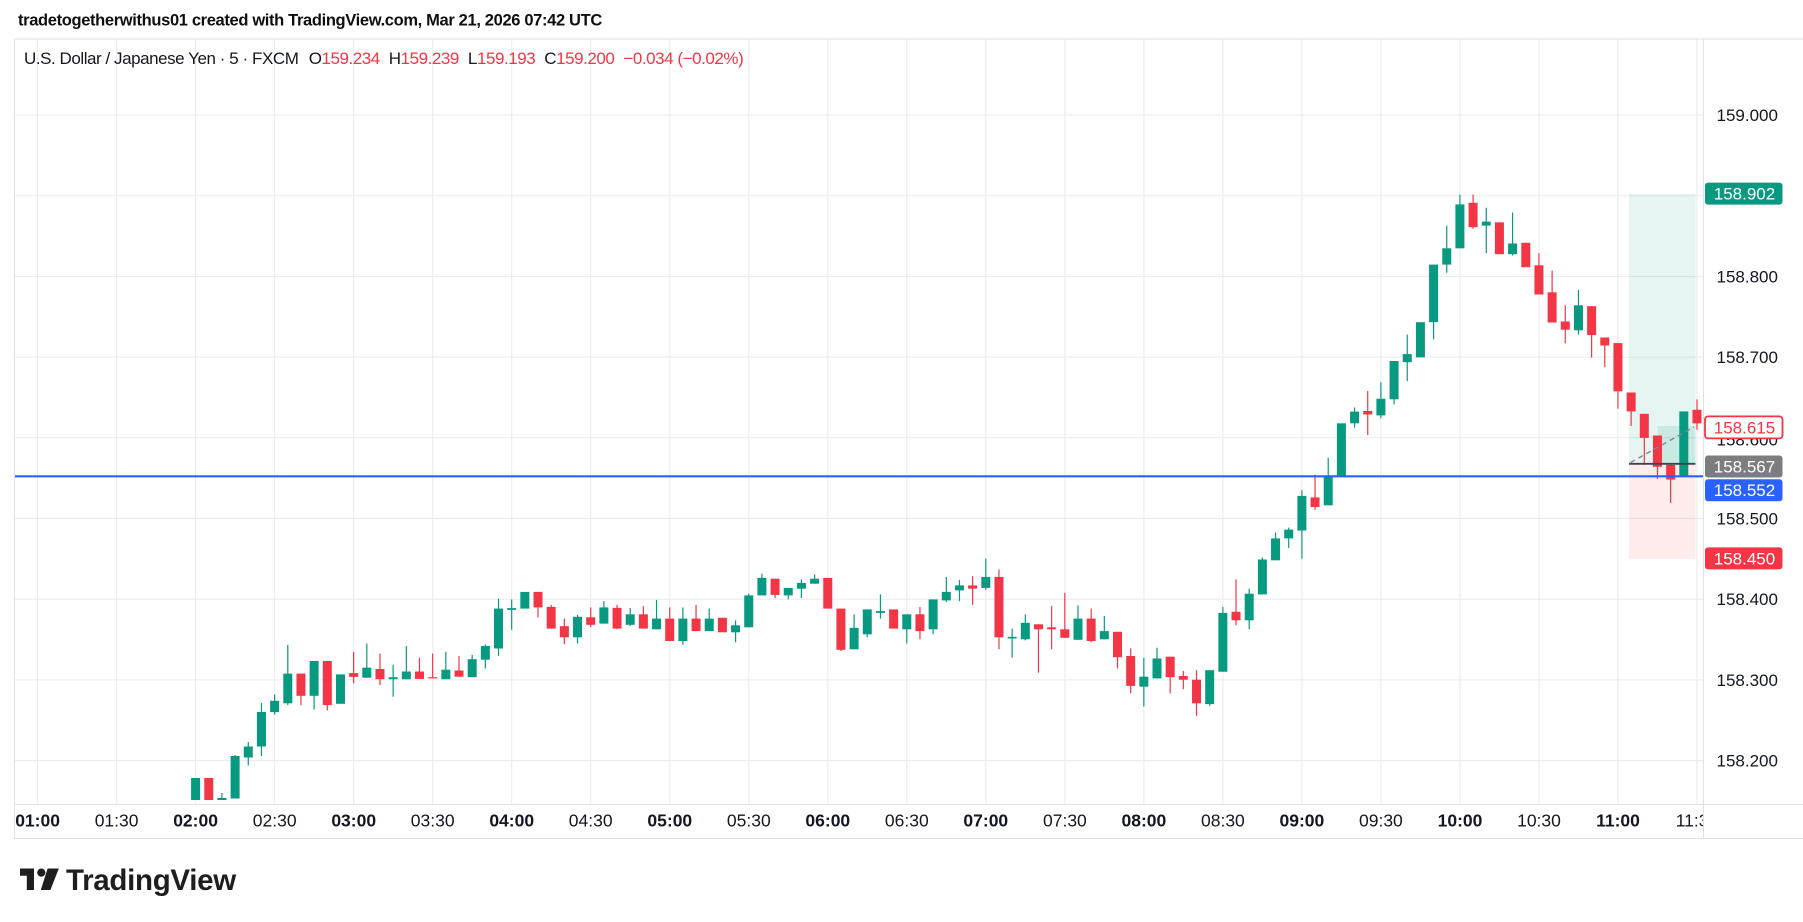 This screenshot has width=1803, height=922. Describe the element at coordinates (1747, 357) in the screenshot. I see `svg-text: 158.700` at that location.